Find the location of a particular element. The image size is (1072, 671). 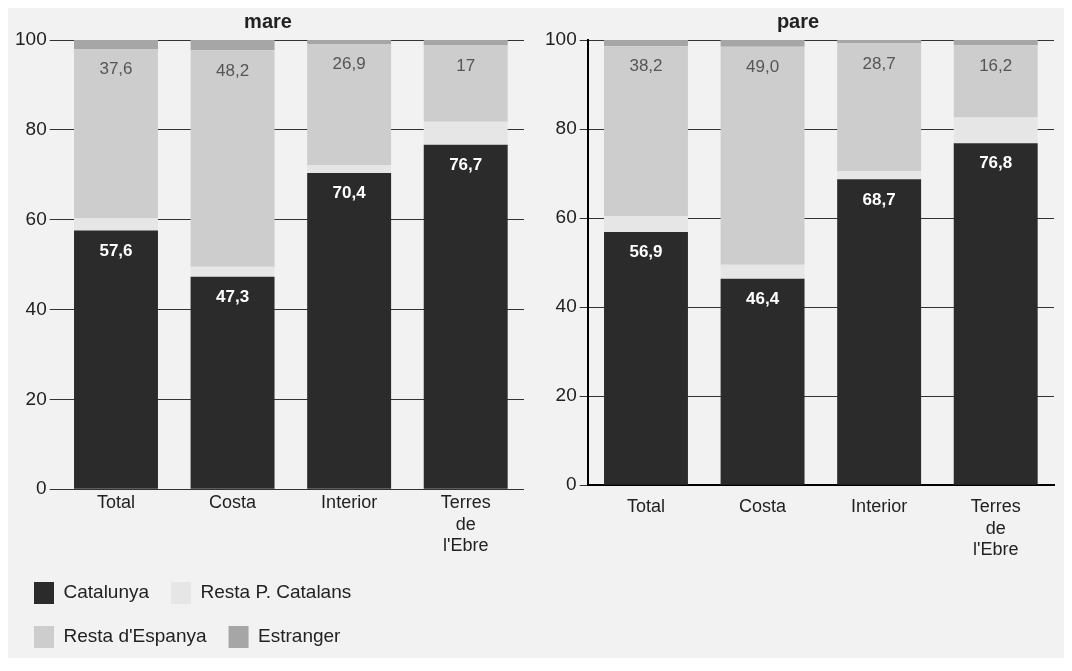

data-label: 16,2 is located at coordinates (996, 65).